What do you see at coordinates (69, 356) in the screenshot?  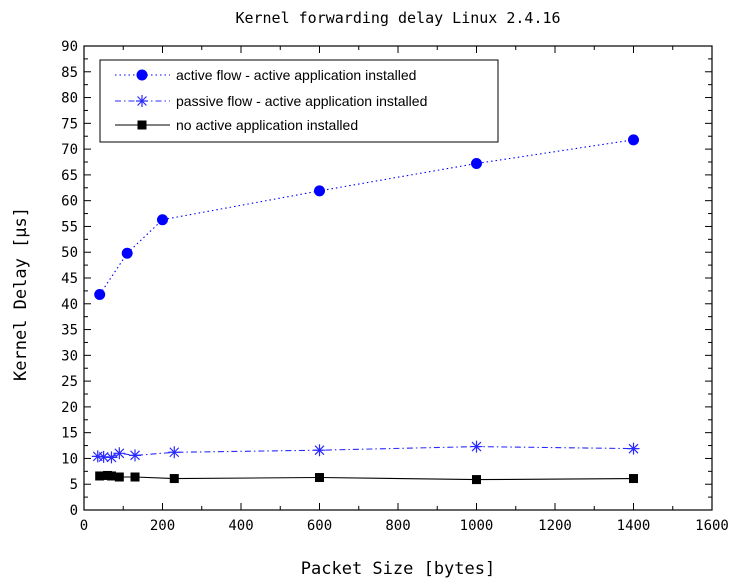 I see `y-tick-label: 30` at bounding box center [69, 356].